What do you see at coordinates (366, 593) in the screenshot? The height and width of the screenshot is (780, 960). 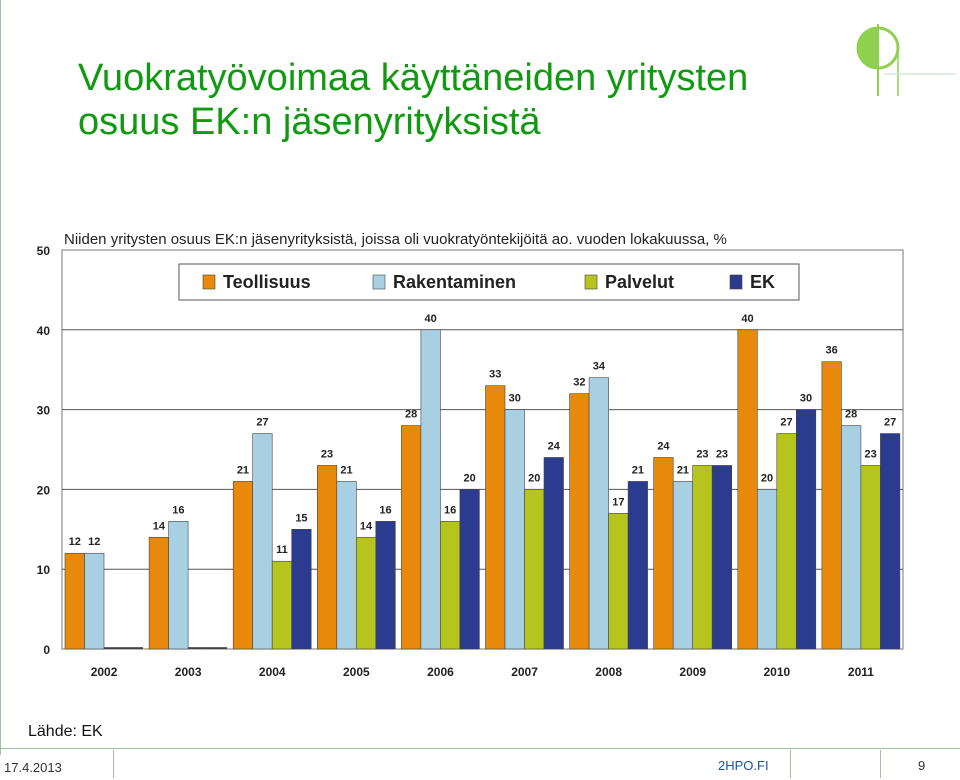 I see `bar-palvelut-2005` at bounding box center [366, 593].